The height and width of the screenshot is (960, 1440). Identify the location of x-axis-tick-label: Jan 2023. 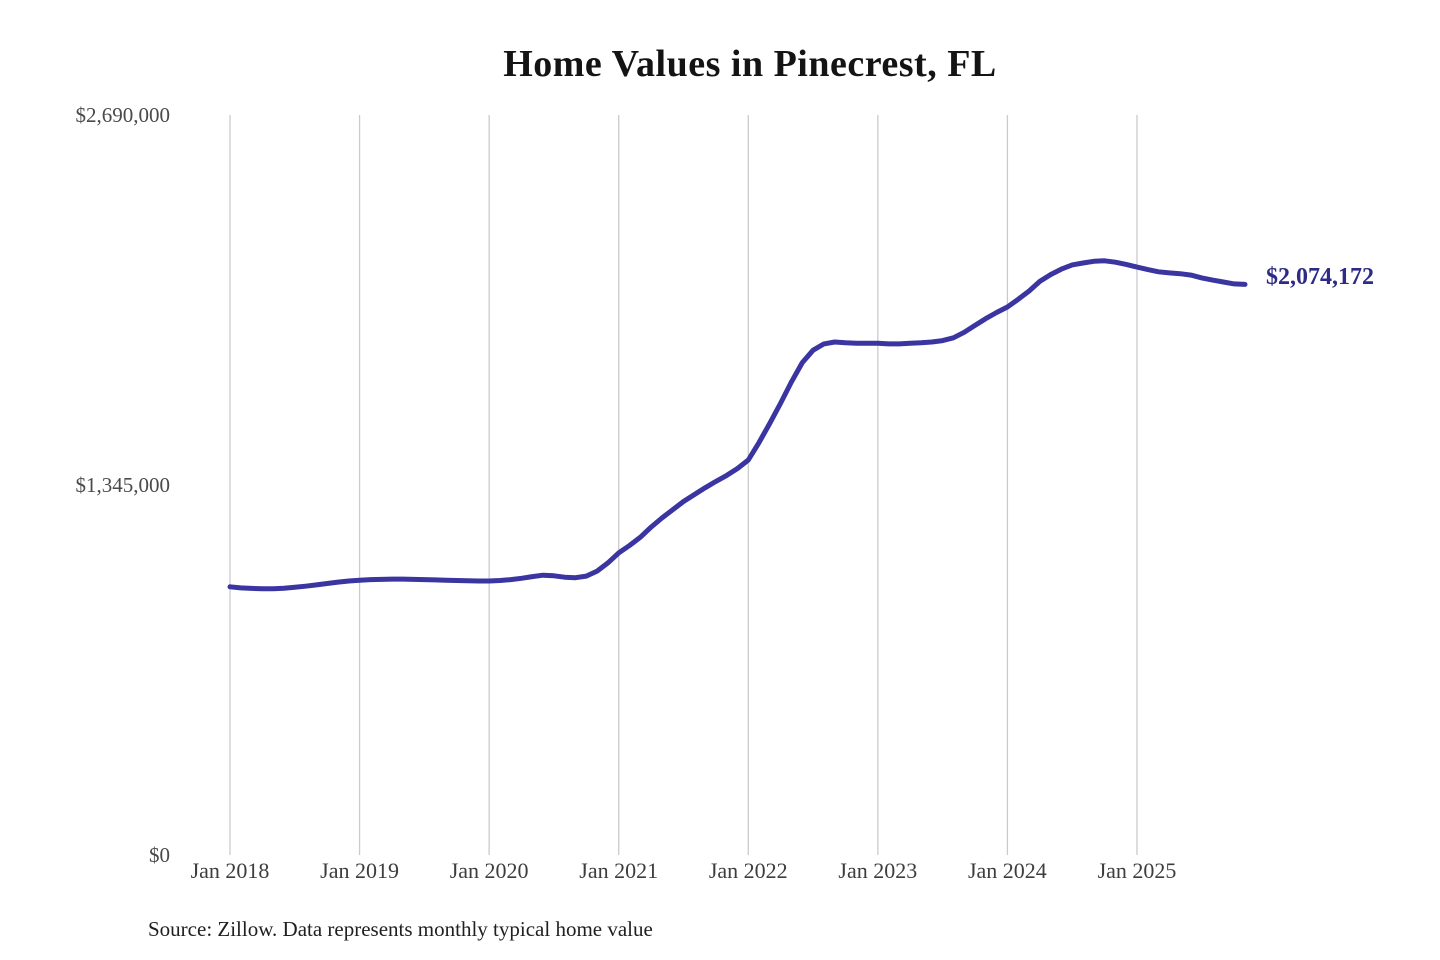
(878, 870).